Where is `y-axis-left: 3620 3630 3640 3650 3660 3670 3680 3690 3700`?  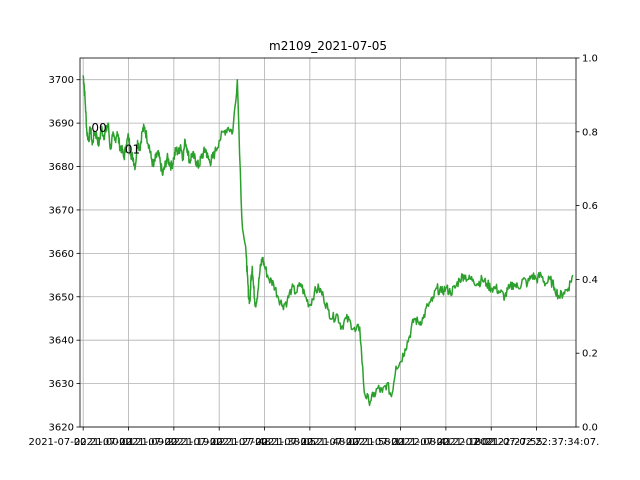
y-axis-left: 3620 3630 3640 3650 3660 3670 3680 3690 3700 is located at coordinates (64, 254).